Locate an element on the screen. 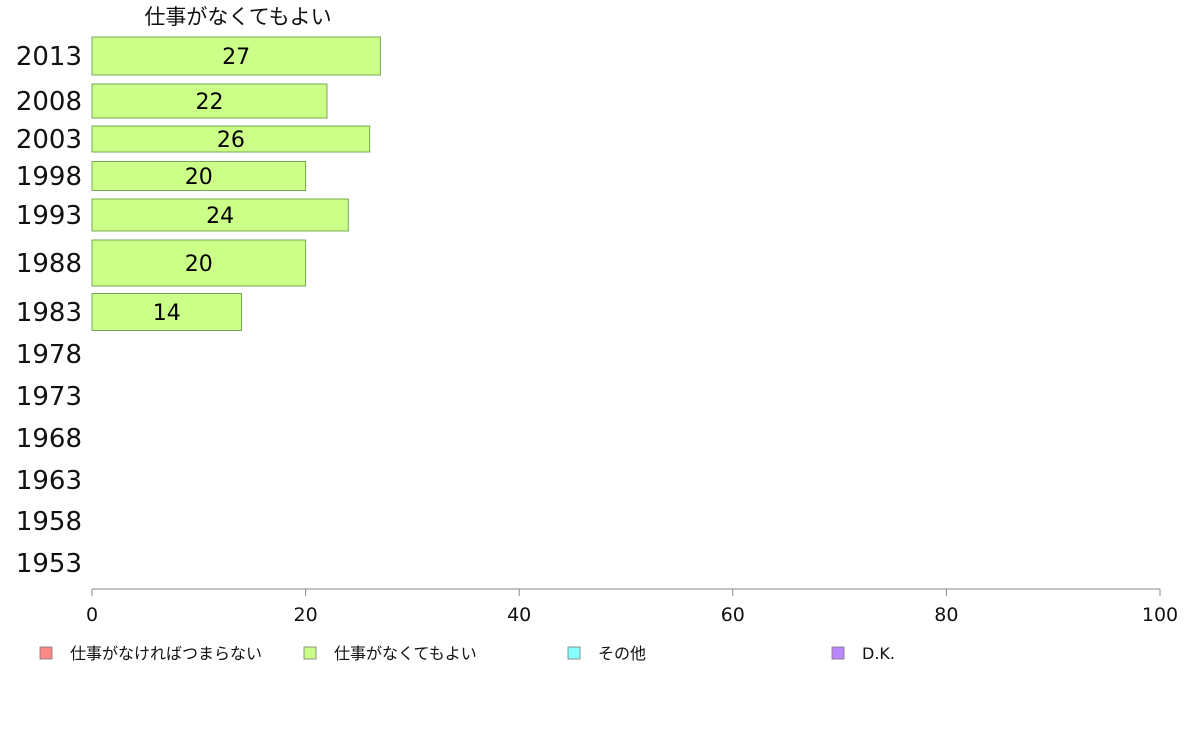 The width and height of the screenshot is (1188, 736). x-tick-label: 40 is located at coordinates (519, 615).